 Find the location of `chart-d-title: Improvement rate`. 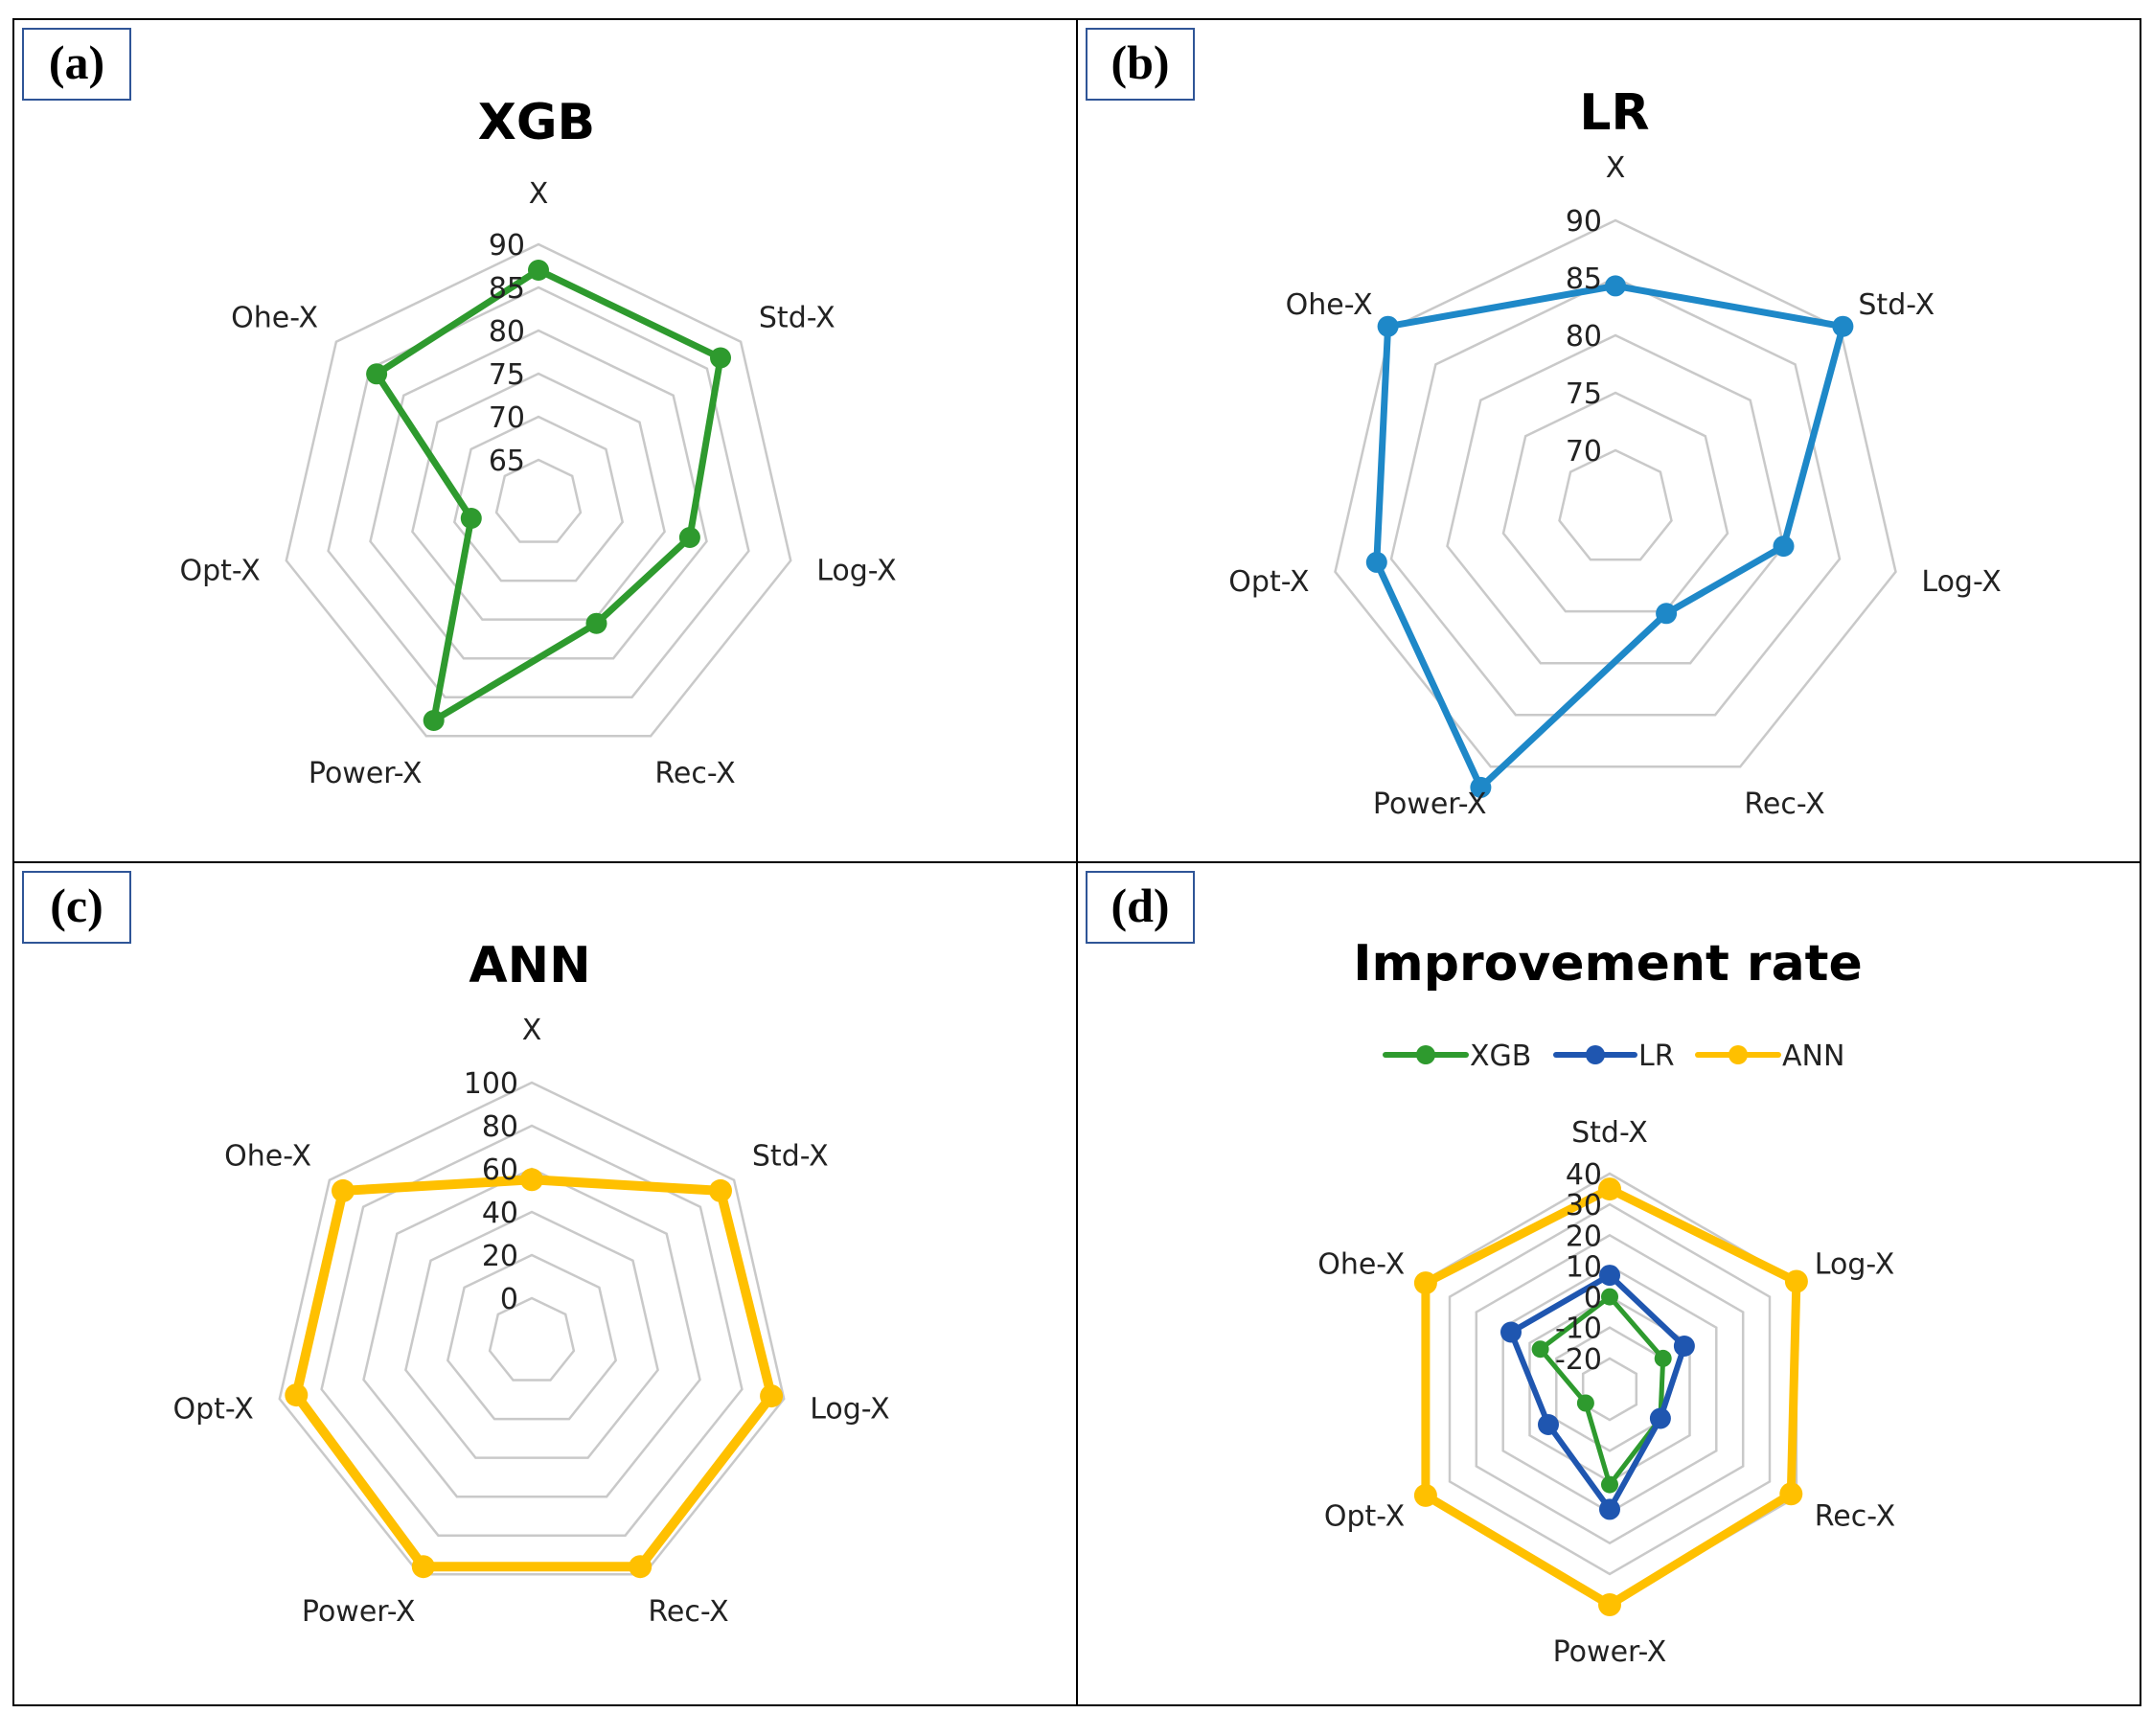

chart-d-title: Improvement rate is located at coordinates (1608, 964).